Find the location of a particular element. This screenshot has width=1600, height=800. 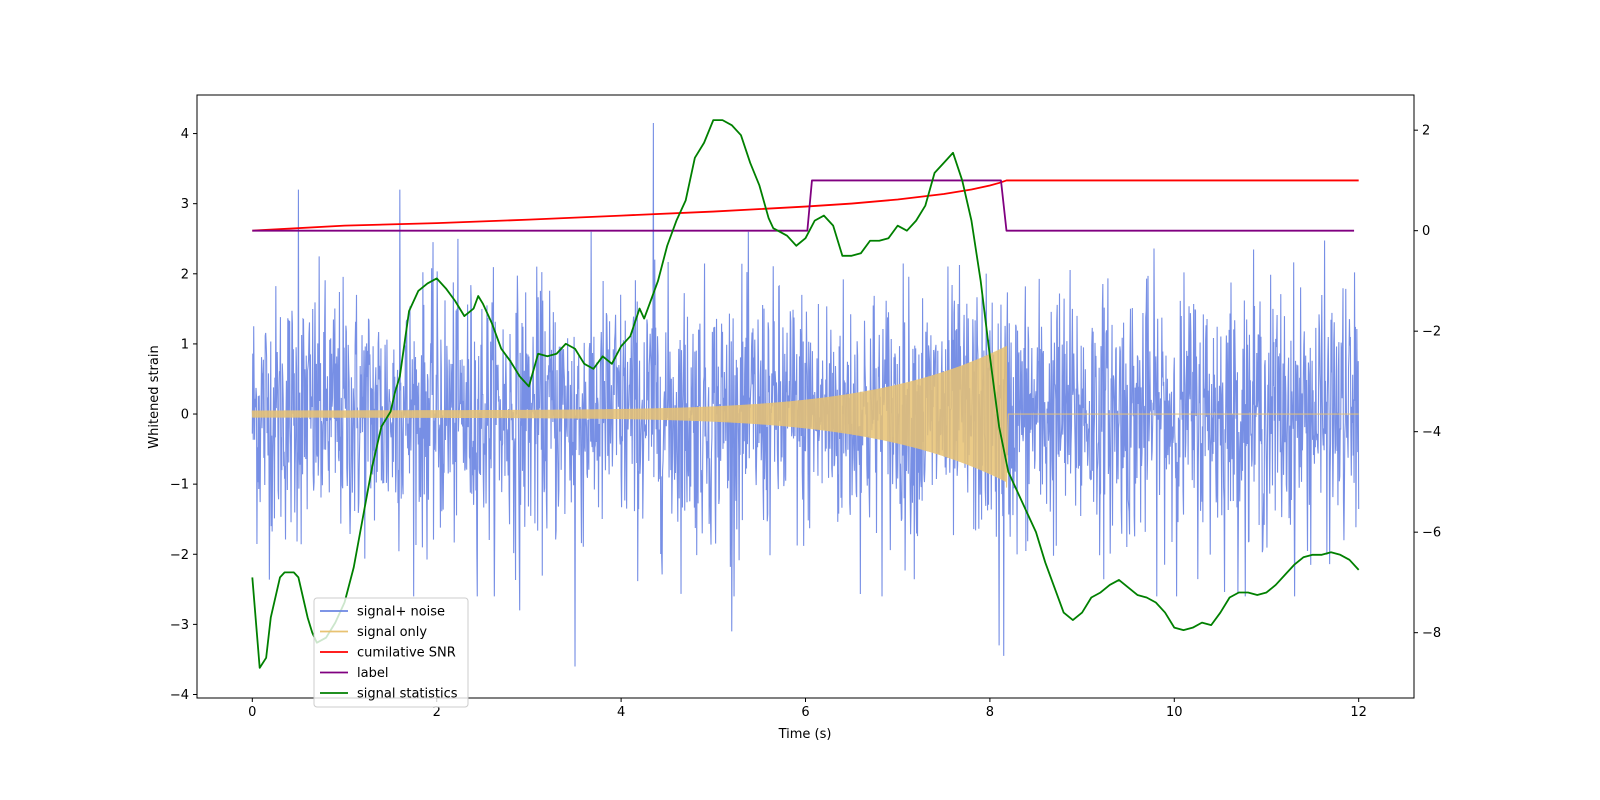

legend-label: label is located at coordinates (372, 673).